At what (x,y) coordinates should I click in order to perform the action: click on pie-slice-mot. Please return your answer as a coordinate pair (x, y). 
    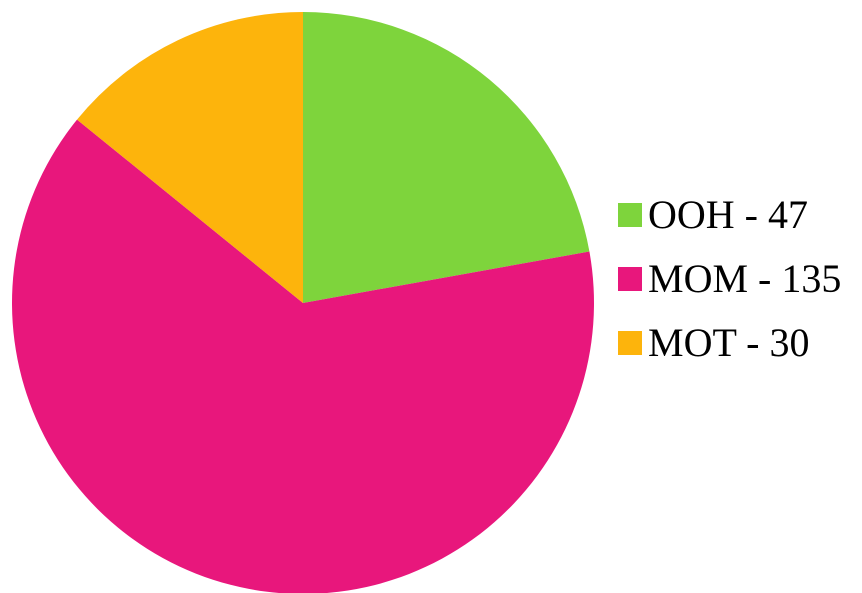
    Looking at the image, I should click on (190, 157).